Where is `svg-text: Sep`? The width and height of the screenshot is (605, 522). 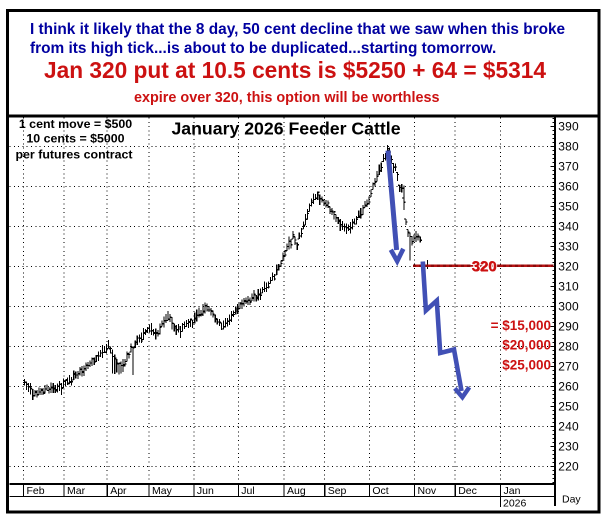
svg-text: Sep is located at coordinates (337, 491).